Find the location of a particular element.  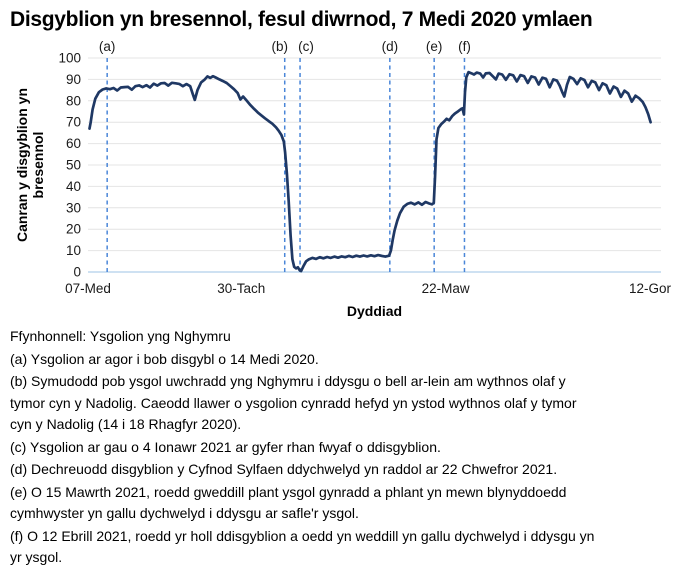

annotation-label-a: (a) is located at coordinates (107, 46).